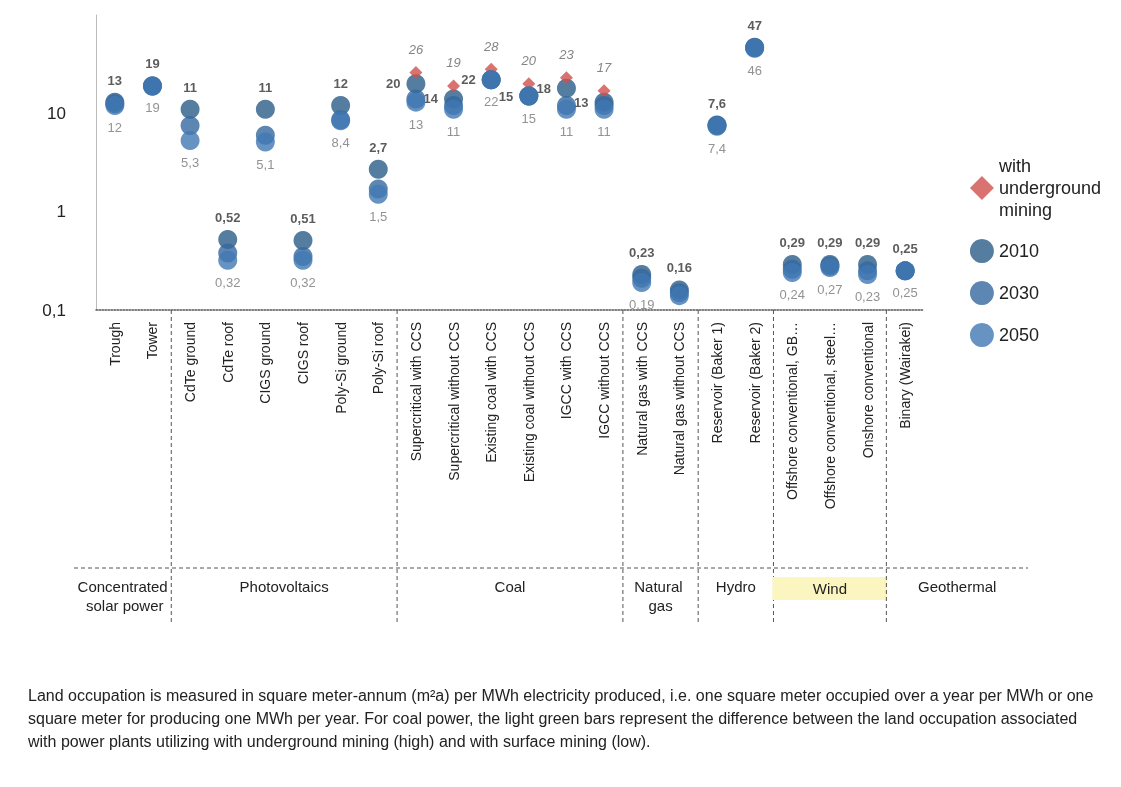 The image size is (1121, 787). Describe the element at coordinates (114, 344) in the screenshot. I see `x-tick-label: Trough` at that location.